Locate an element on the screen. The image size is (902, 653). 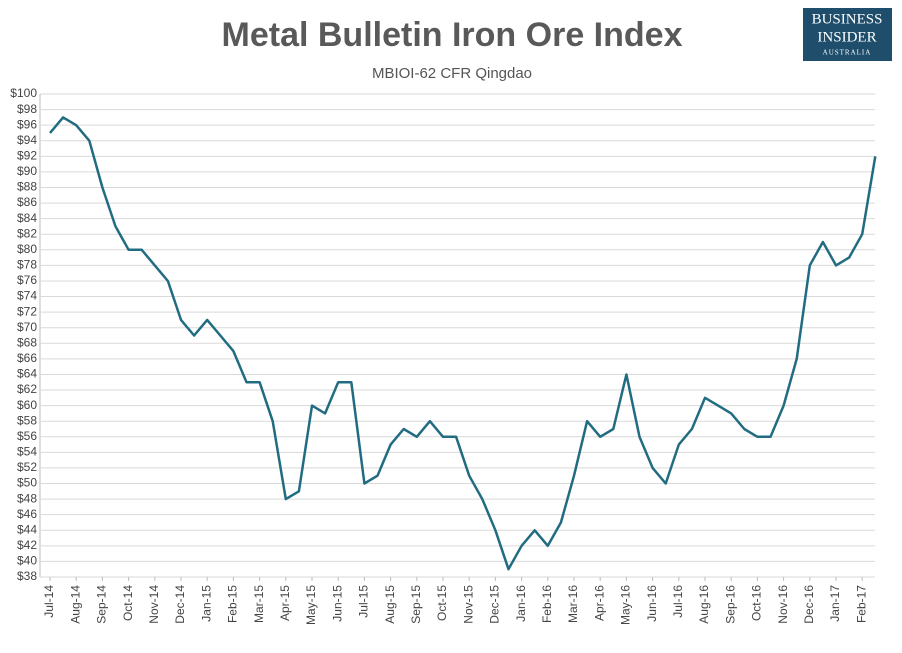
x-tick-label: Aug-16 is located at coordinates (704, 604).